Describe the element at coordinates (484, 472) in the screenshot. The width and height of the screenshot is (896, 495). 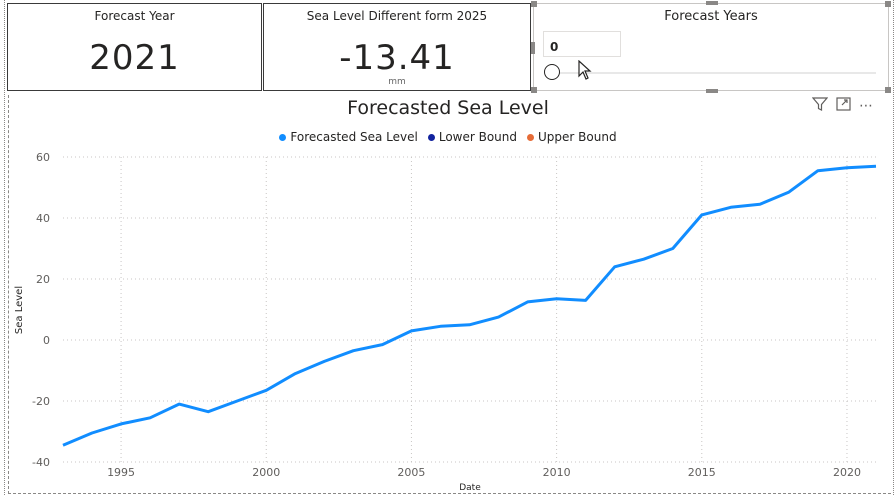
I see `x-axis-ticks: 1995 2000 2005 2010 2015 2020` at that location.